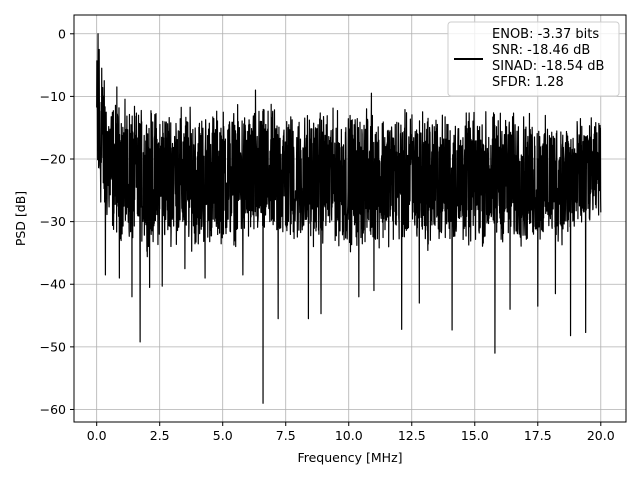 The width and height of the screenshot is (640, 480). I want to click on y-tick-label: −50, so click(53, 346).